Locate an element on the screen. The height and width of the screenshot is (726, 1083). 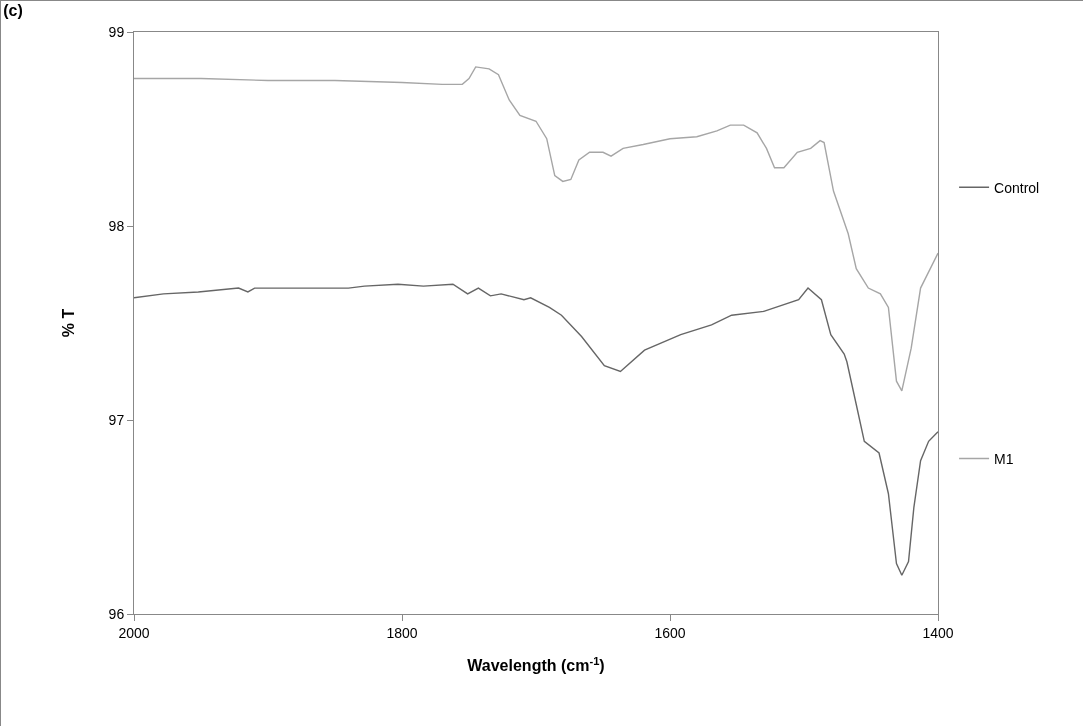
x-tick-label: 2000 is located at coordinates (134, 632).